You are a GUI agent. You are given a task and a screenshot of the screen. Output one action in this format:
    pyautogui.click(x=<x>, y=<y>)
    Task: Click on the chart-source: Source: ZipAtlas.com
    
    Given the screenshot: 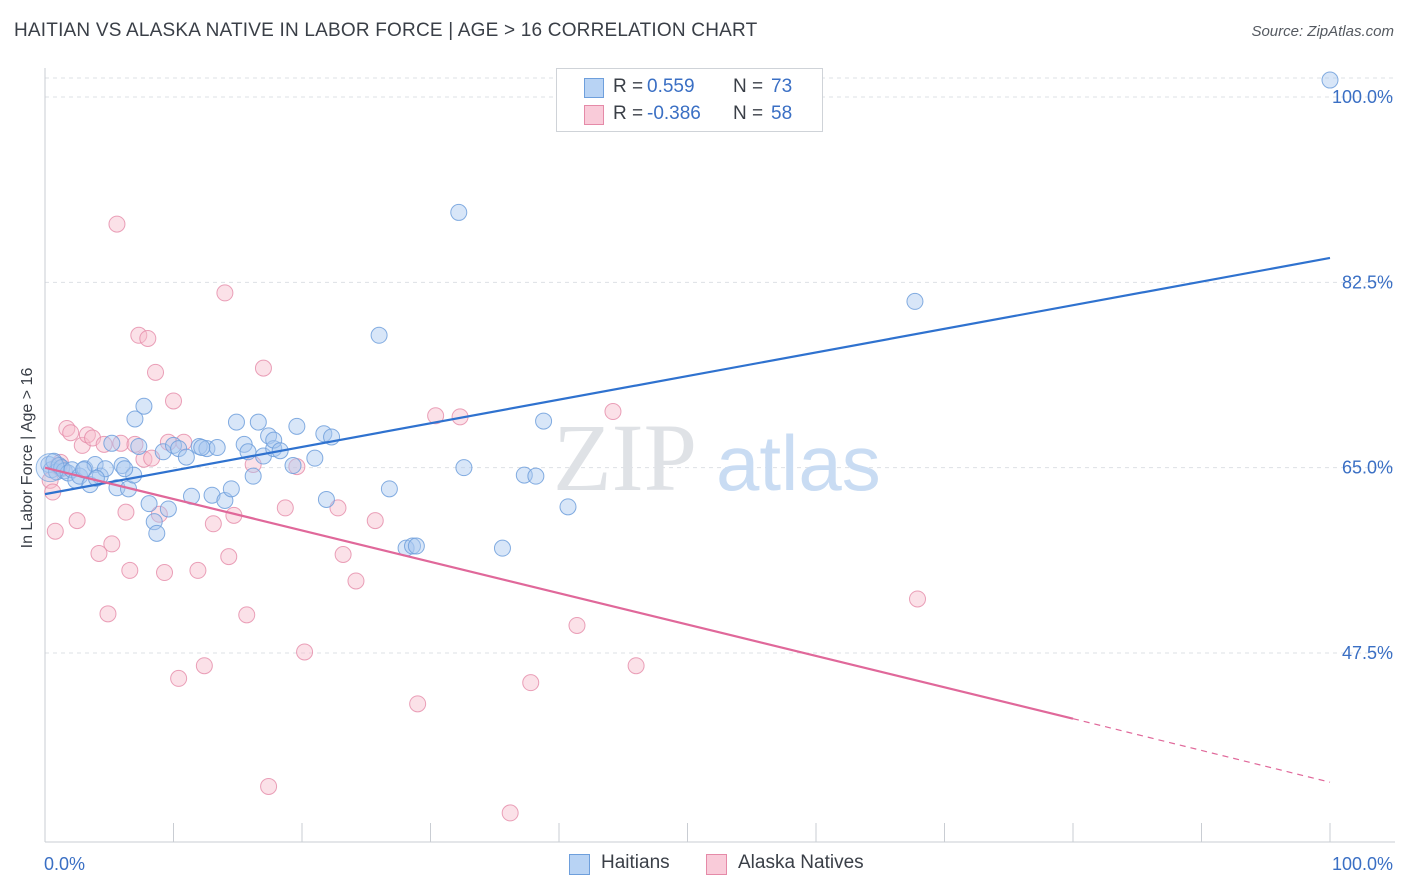 What is the action you would take?
    pyautogui.click(x=1322, y=31)
    